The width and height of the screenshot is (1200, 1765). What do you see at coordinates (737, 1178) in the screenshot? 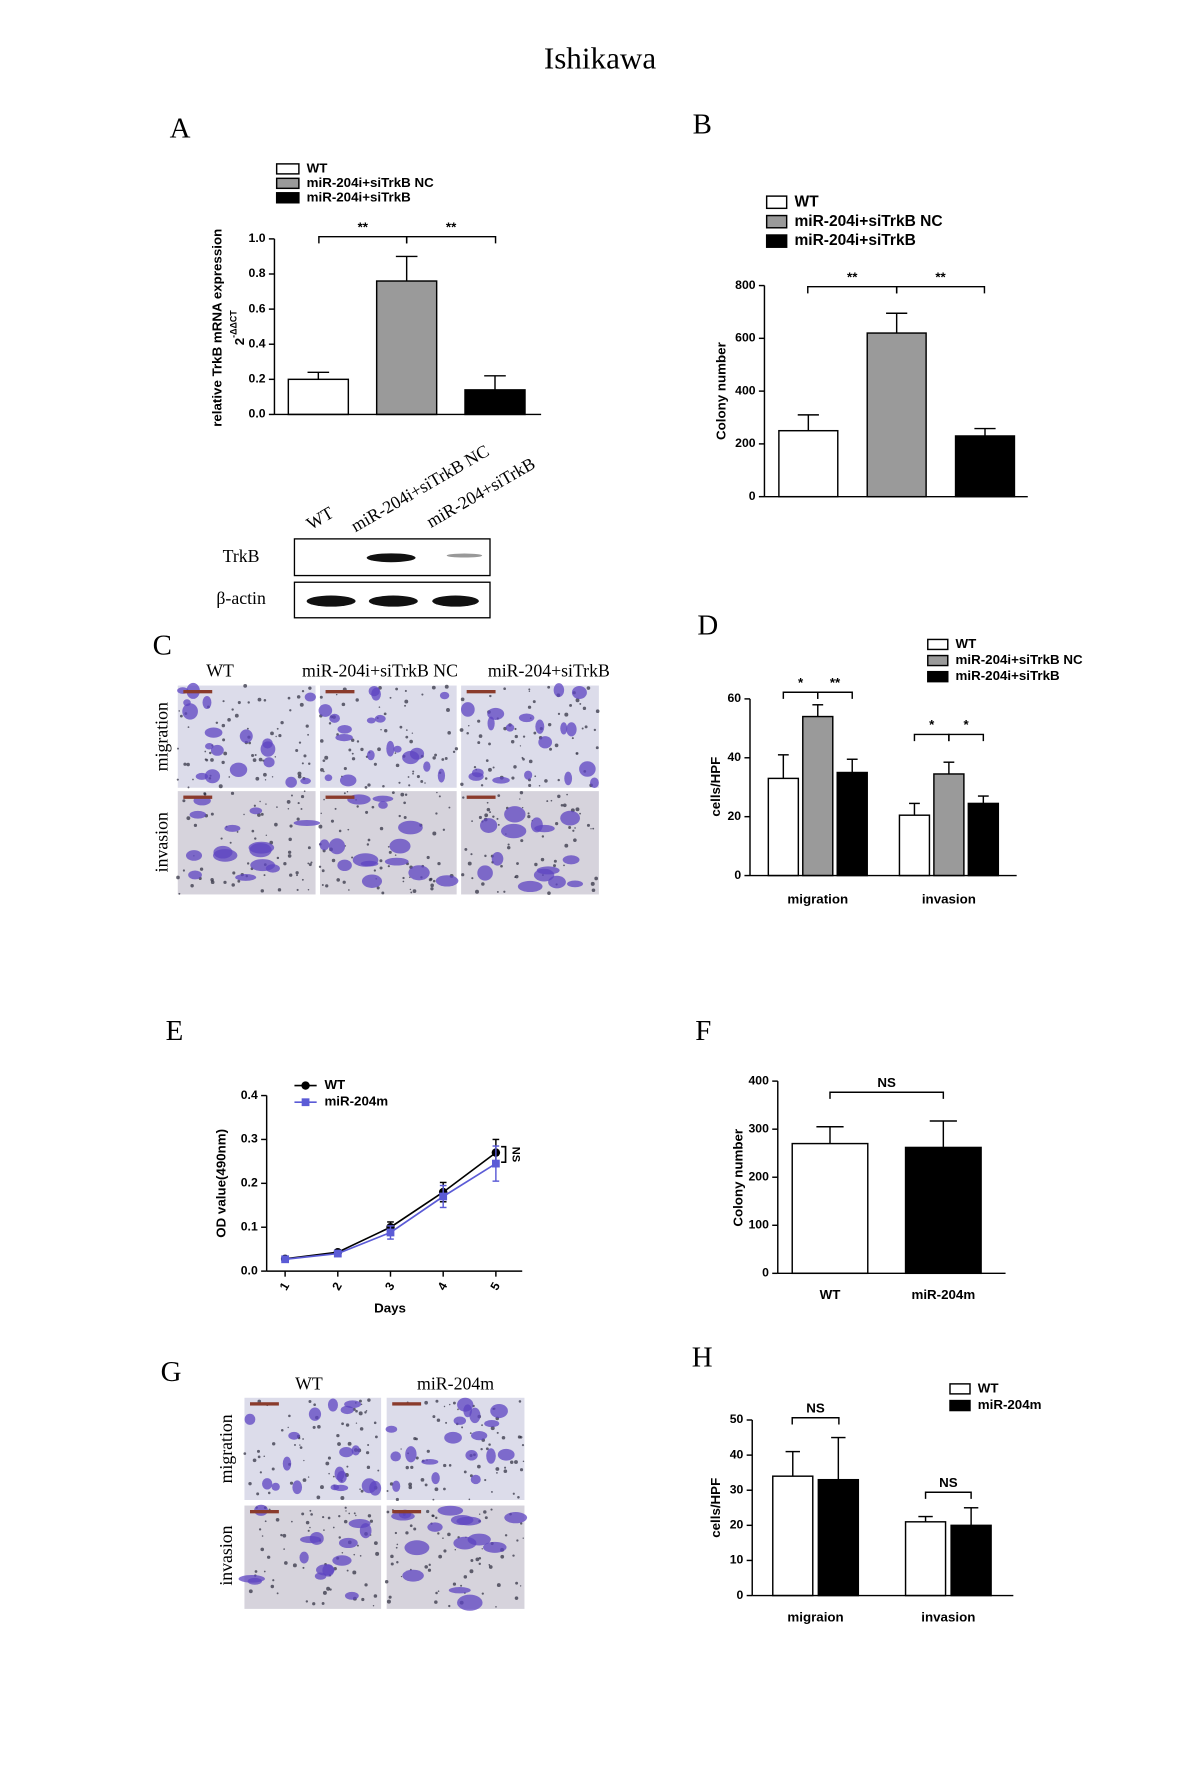
I see `y-axis-label: Colony number` at bounding box center [737, 1178].